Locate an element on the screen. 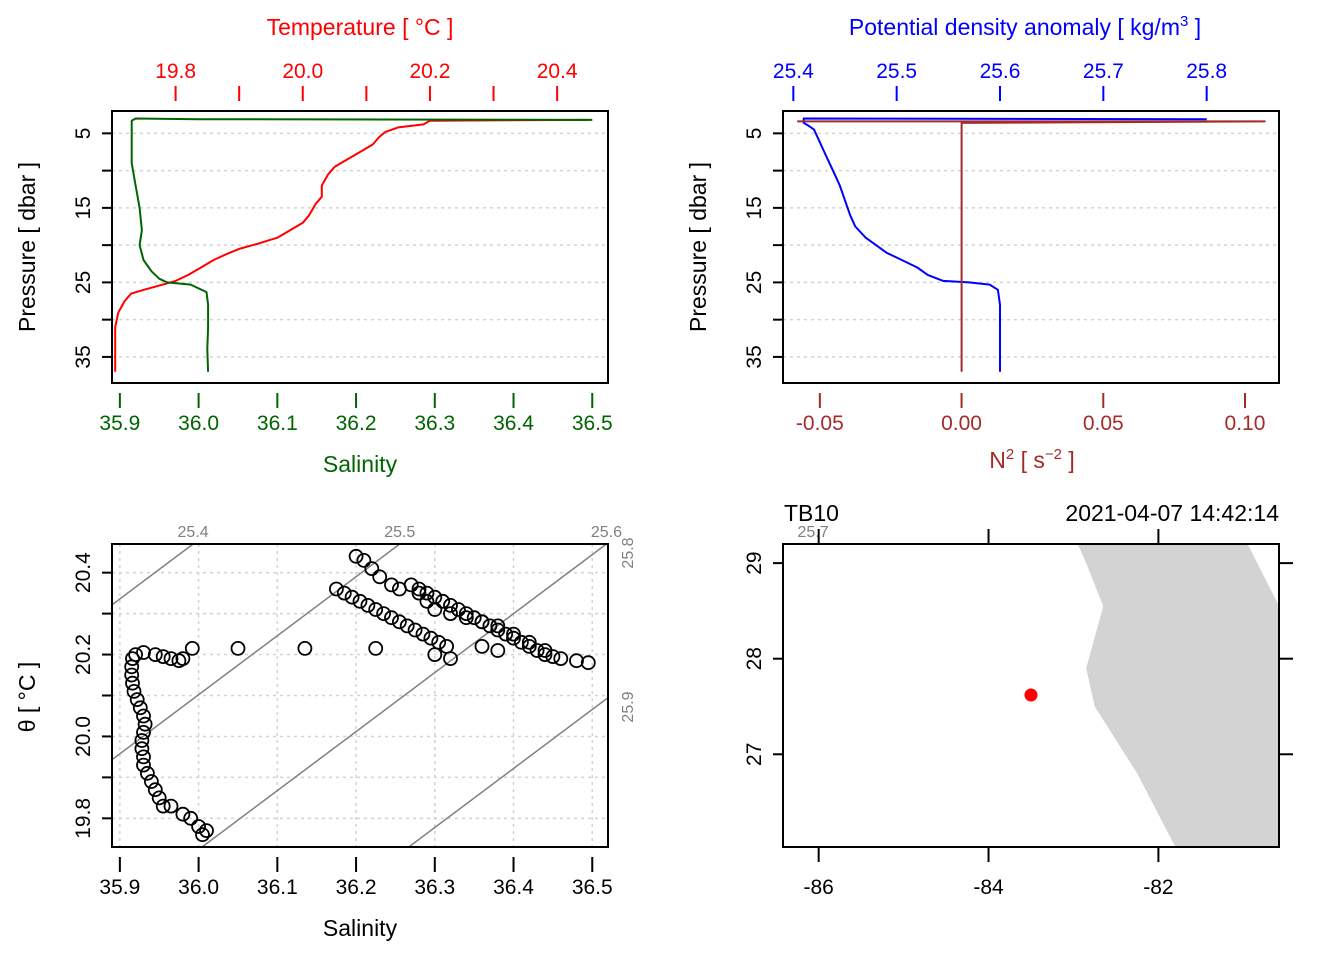  density-profile-series is located at coordinates (1031, 244).